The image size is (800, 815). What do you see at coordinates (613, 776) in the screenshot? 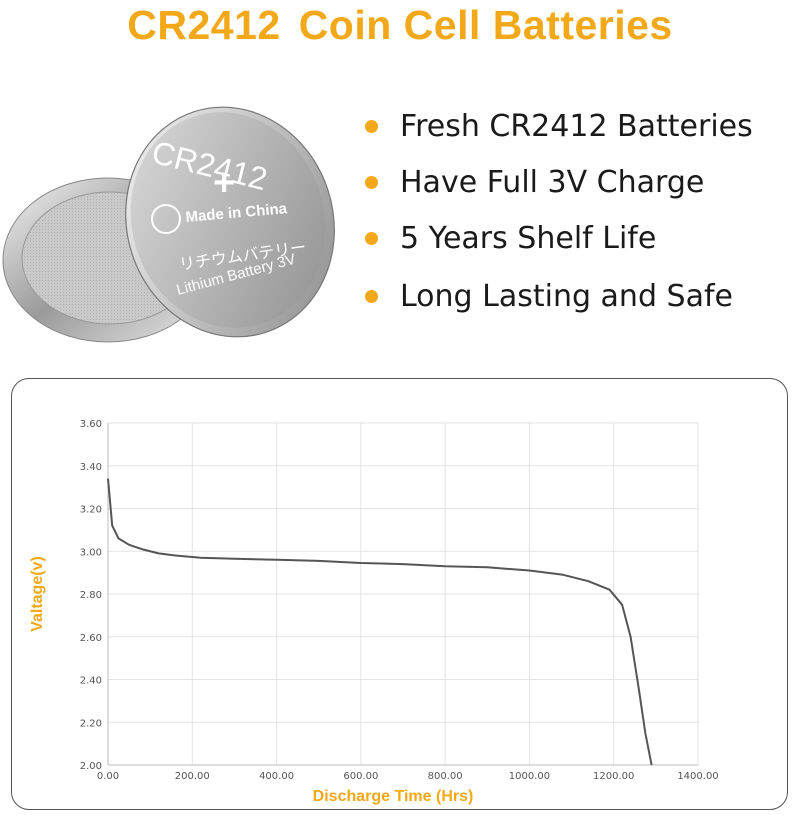
I see `x-tick-label: 1200.00` at bounding box center [613, 776].